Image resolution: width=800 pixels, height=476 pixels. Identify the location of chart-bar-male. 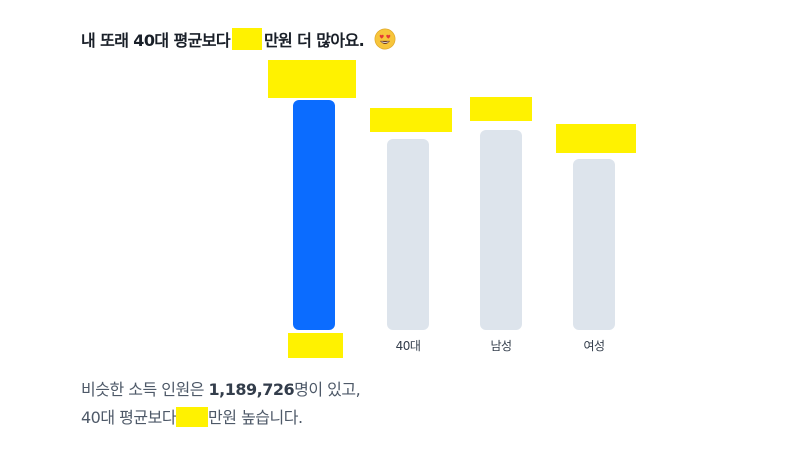
(501, 230).